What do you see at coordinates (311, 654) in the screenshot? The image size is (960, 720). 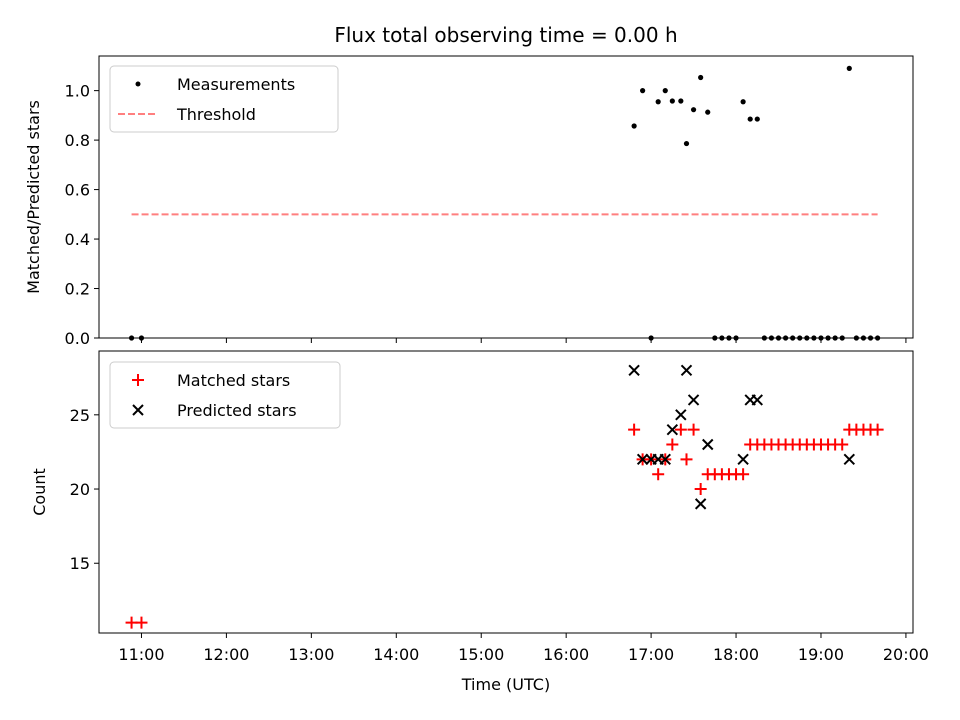 I see `bottom-xtick-label: 13:00` at bounding box center [311, 654].